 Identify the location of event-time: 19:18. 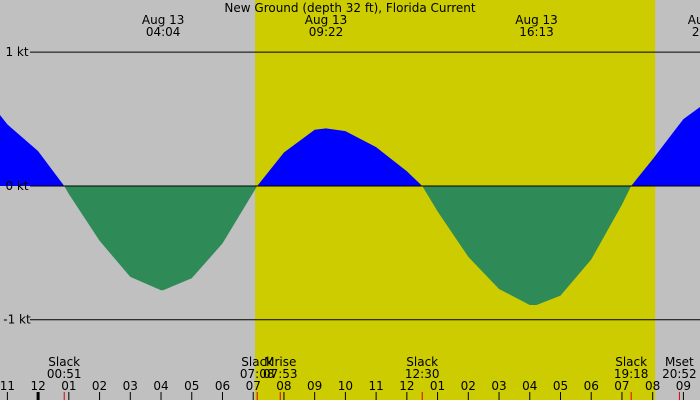
(631, 374).